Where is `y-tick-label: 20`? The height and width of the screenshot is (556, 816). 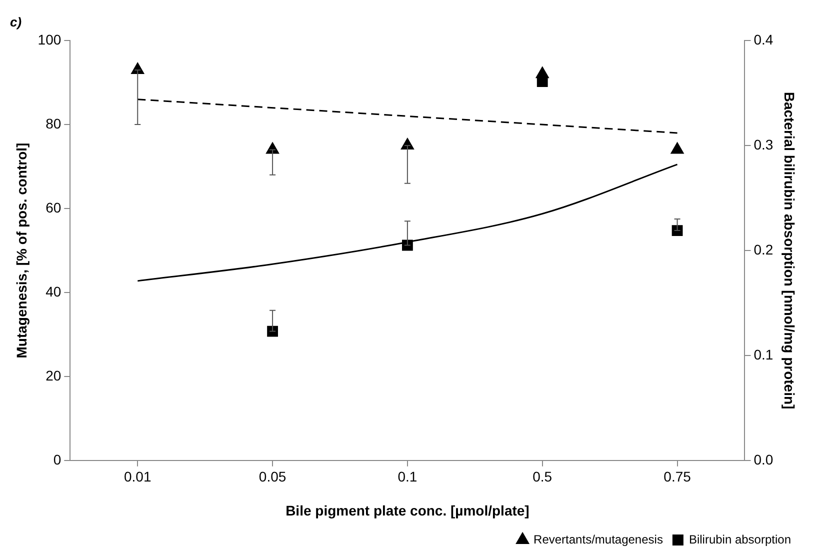
y-tick-label: 20 is located at coordinates (54, 375).